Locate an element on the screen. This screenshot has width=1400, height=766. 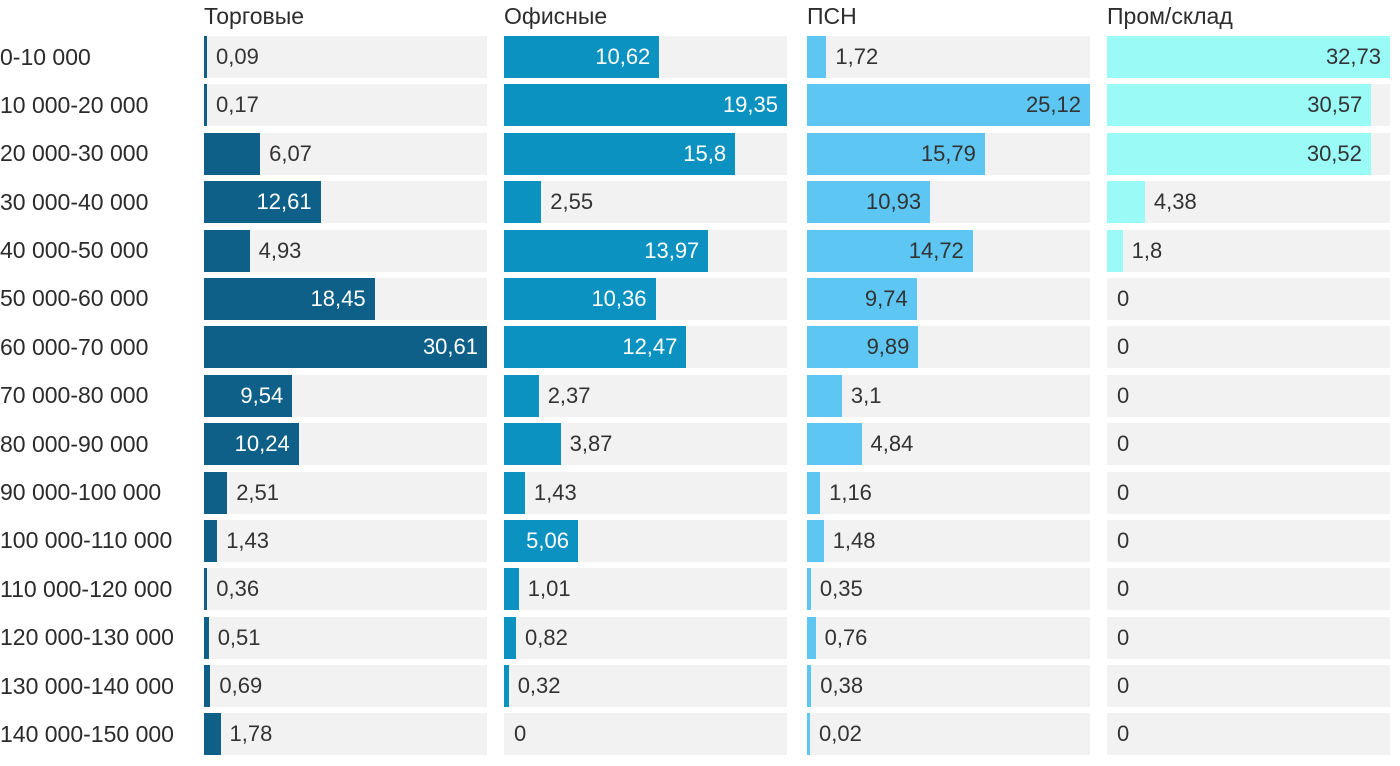
value-label: 10,36 is located at coordinates (619, 298).